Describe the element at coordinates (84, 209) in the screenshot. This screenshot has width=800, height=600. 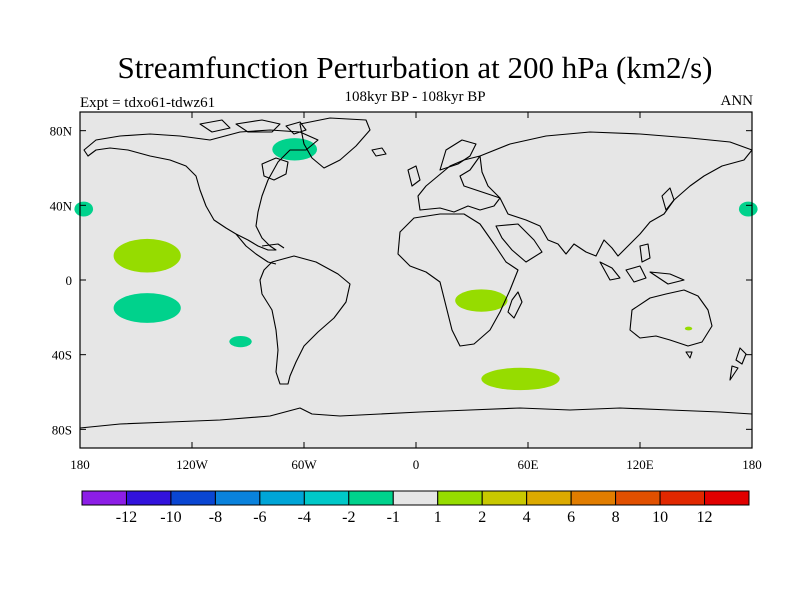
I see `west-pacific-edge-anomaly` at that location.